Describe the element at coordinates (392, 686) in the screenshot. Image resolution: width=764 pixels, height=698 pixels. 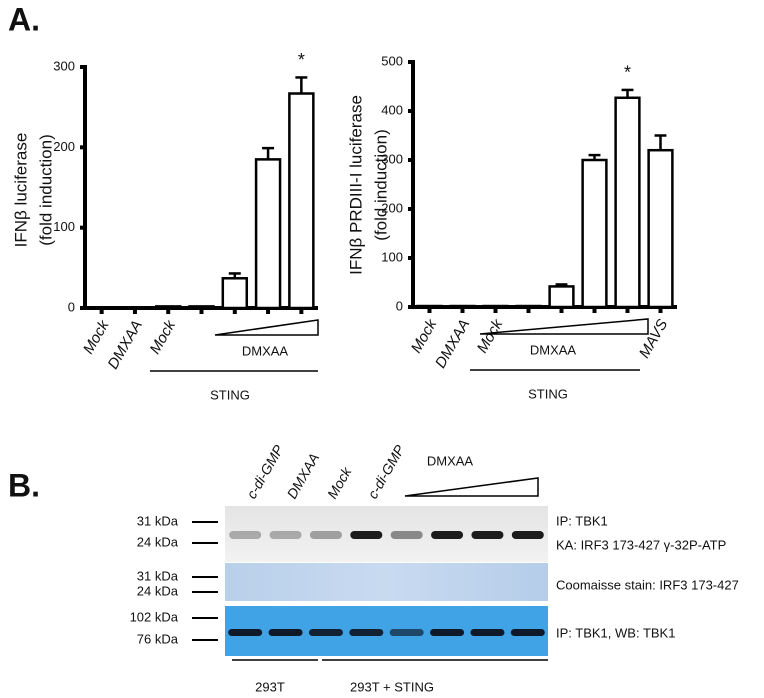
I see `group-label: 293T + STING` at that location.